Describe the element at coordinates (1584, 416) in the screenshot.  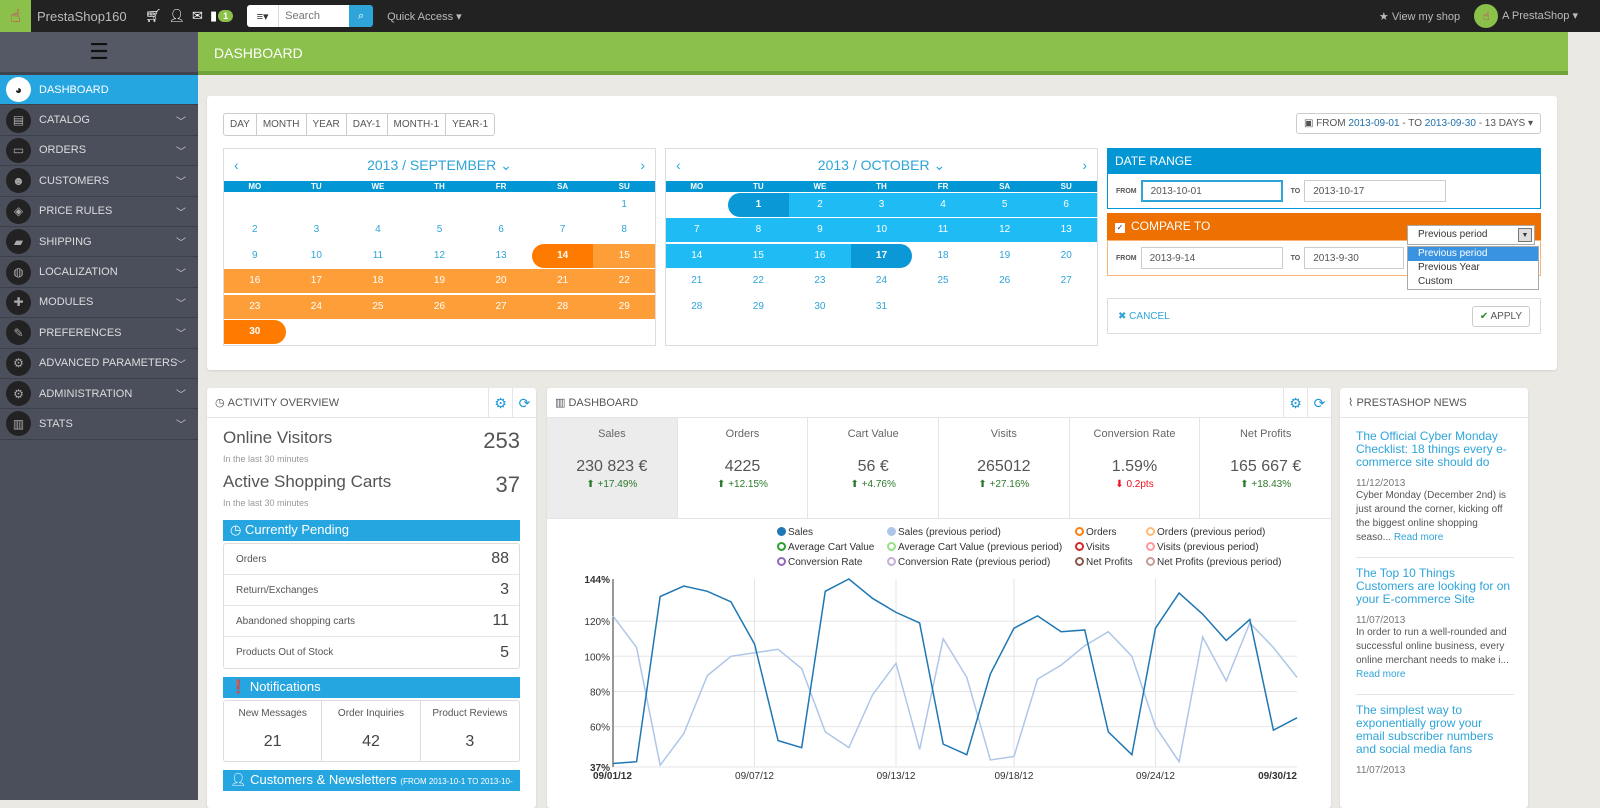
I see `page-scrollbar` at that location.